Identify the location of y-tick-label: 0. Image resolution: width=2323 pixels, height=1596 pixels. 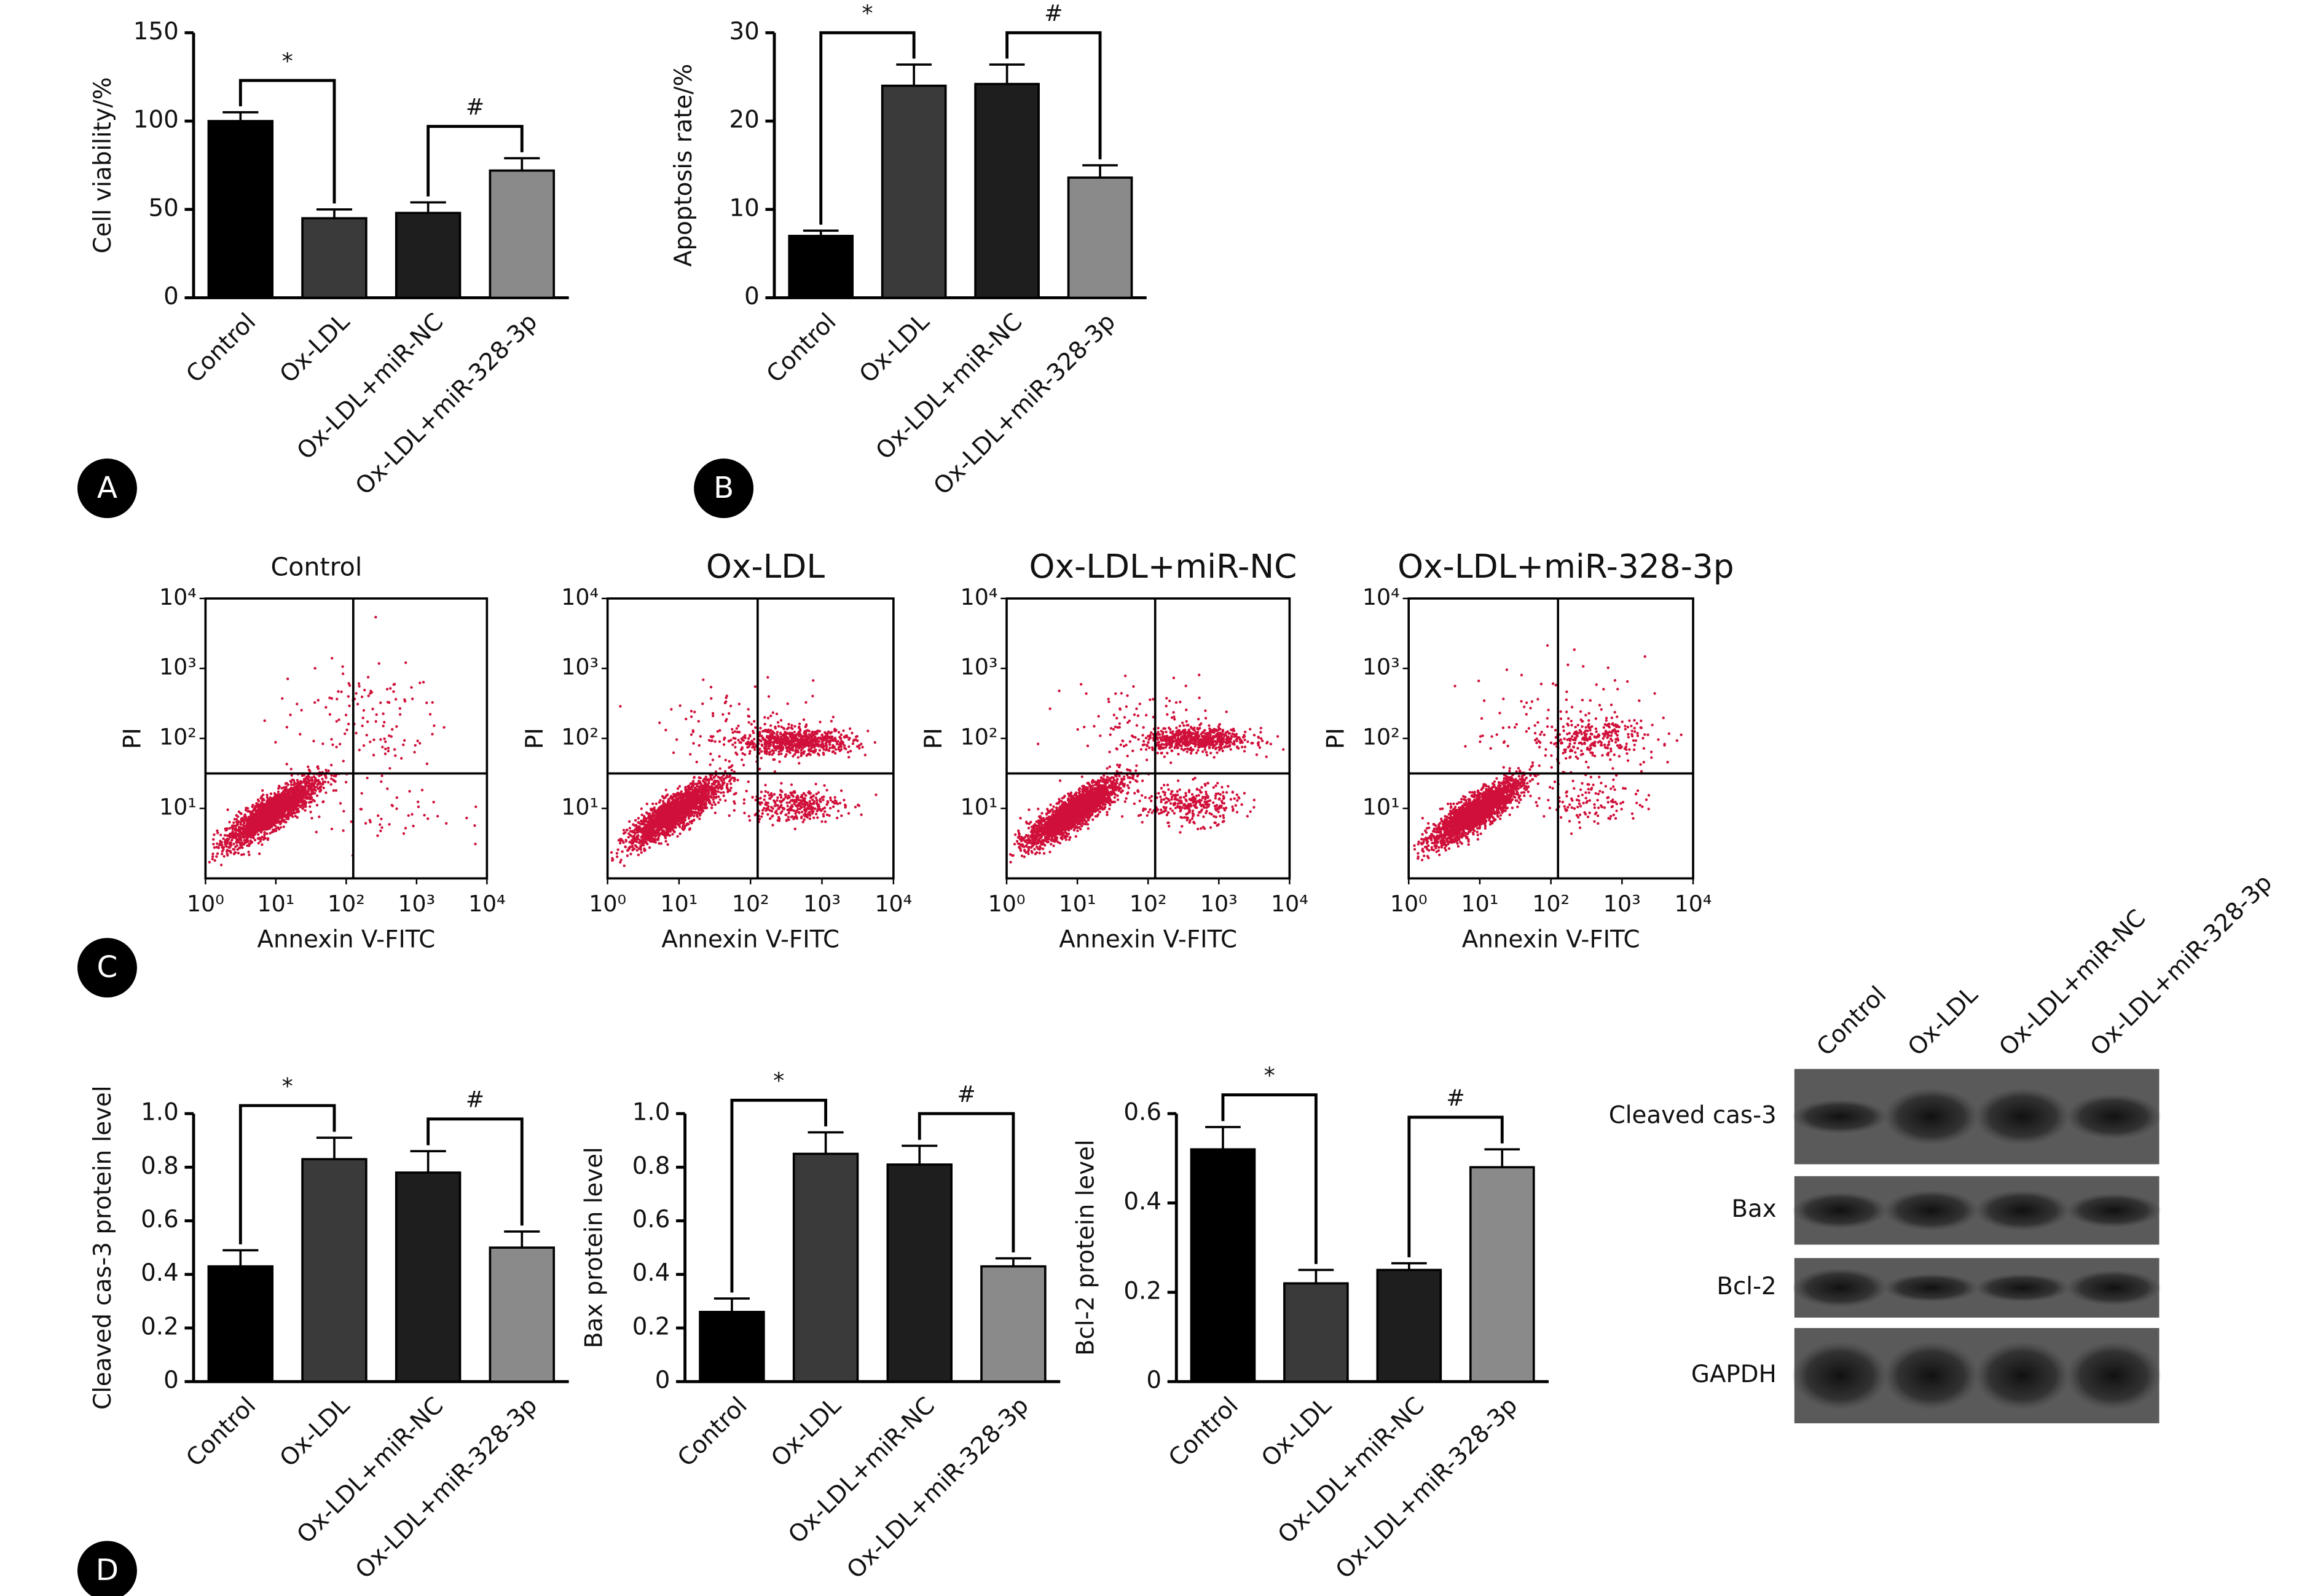
(752, 297).